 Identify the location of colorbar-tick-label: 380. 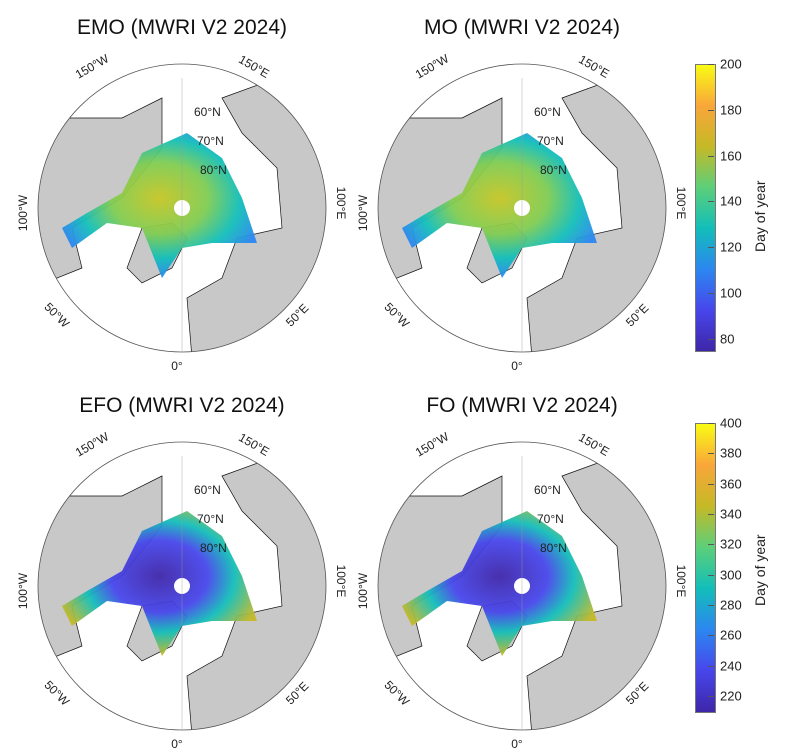
(731, 453).